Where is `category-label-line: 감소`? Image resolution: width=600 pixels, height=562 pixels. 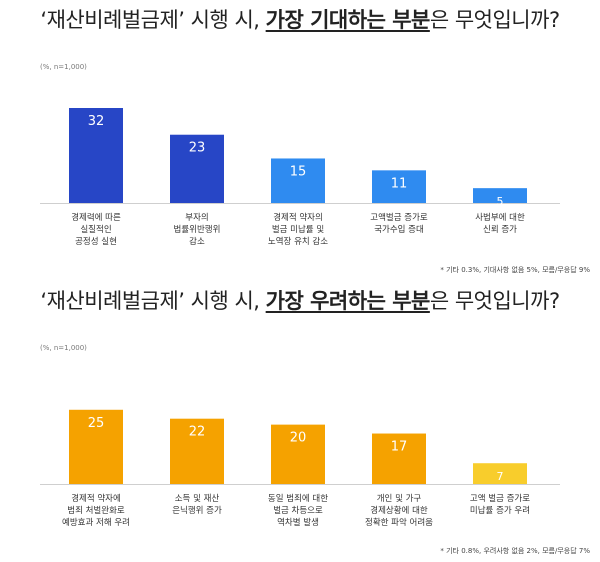
category-label-line: 감소 is located at coordinates (197, 242).